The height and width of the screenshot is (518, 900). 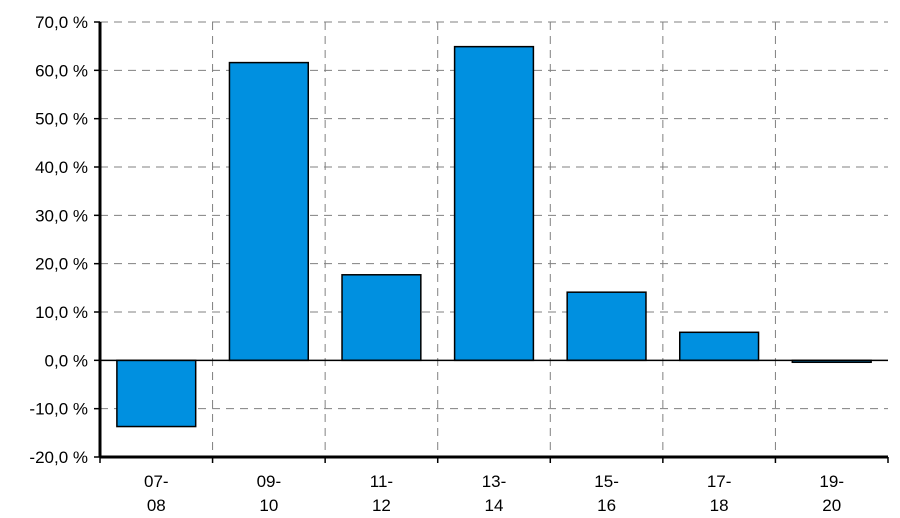 I want to click on x-category-label-line: 11-, so click(x=381, y=481).